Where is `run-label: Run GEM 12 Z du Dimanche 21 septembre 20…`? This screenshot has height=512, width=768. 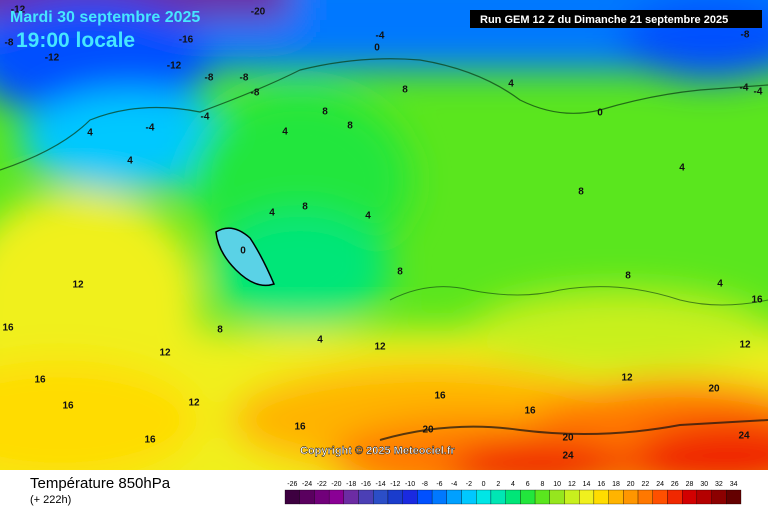 run-label: Run GEM 12 Z du Dimanche 21 septembre 20… is located at coordinates (604, 20).